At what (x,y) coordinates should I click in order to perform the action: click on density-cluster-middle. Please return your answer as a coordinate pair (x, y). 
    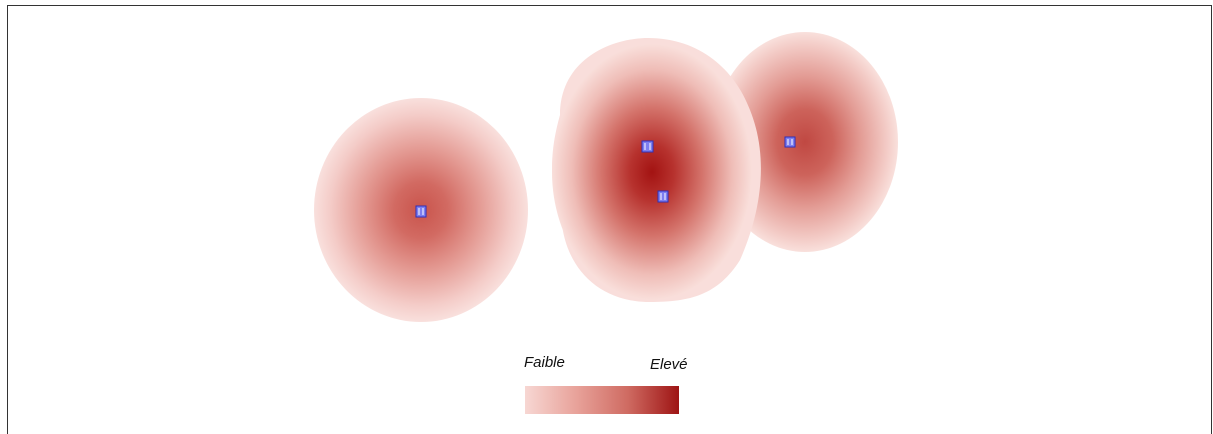
    Looking at the image, I should click on (656, 170).